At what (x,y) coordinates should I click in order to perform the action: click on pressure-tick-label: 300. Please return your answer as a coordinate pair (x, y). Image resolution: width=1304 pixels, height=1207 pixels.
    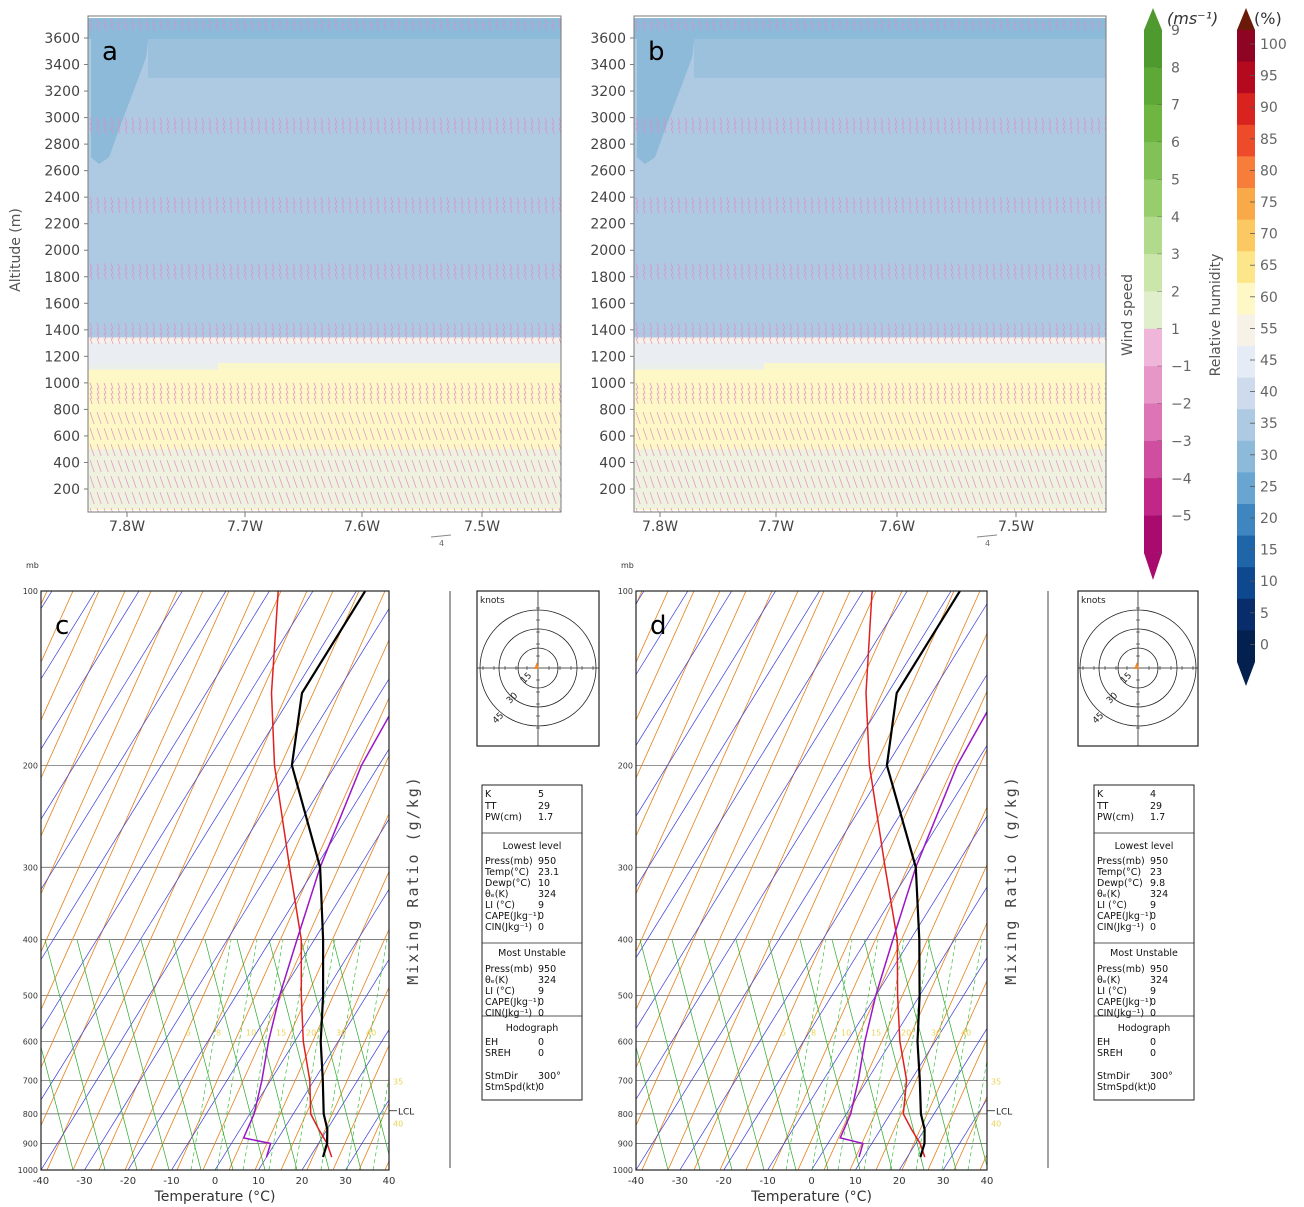
    Looking at the image, I should click on (30, 867).